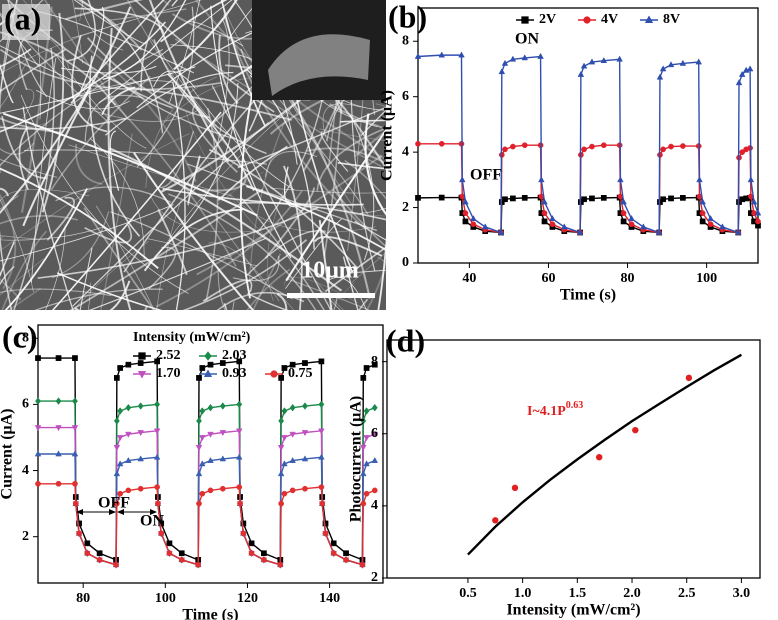  I want to click on panel-label: (d), so click(405, 340).